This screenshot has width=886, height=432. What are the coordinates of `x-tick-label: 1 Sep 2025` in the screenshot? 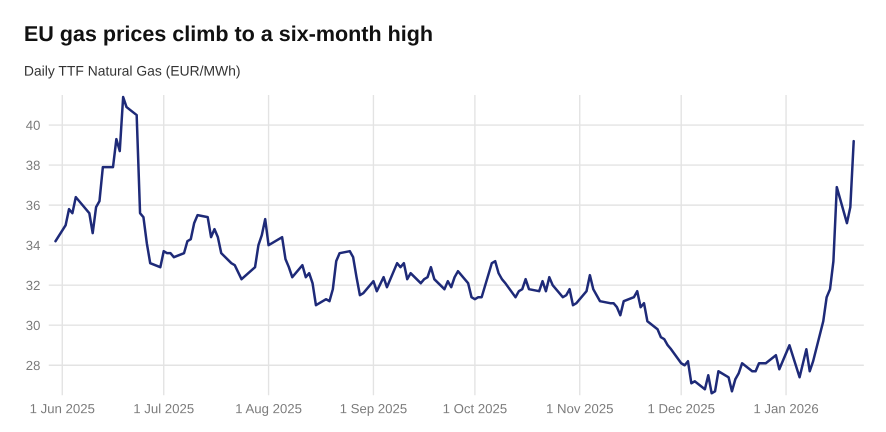 It's located at (373, 410).